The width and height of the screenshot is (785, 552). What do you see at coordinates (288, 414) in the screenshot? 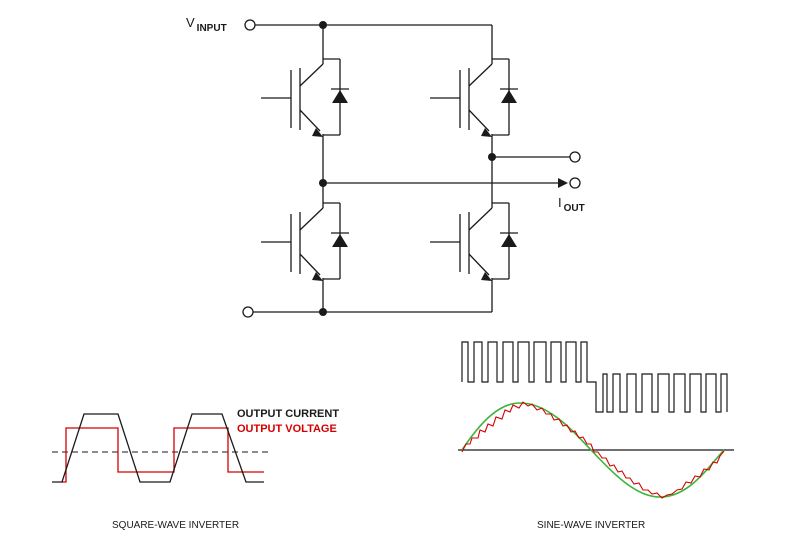
I see `legend-output-current: OUTPUT CURRENT` at bounding box center [288, 414].